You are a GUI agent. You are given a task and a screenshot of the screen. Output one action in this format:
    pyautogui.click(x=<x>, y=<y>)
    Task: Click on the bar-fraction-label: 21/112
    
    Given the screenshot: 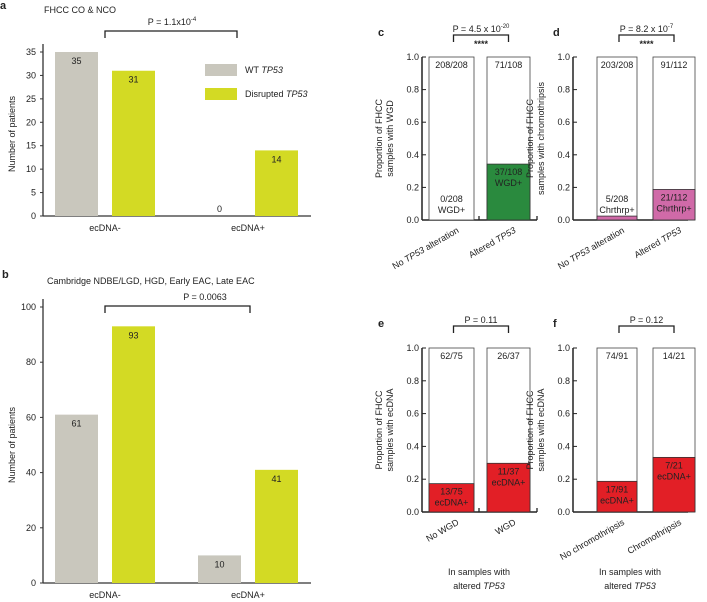 What is the action you would take?
    pyautogui.click(x=674, y=197)
    